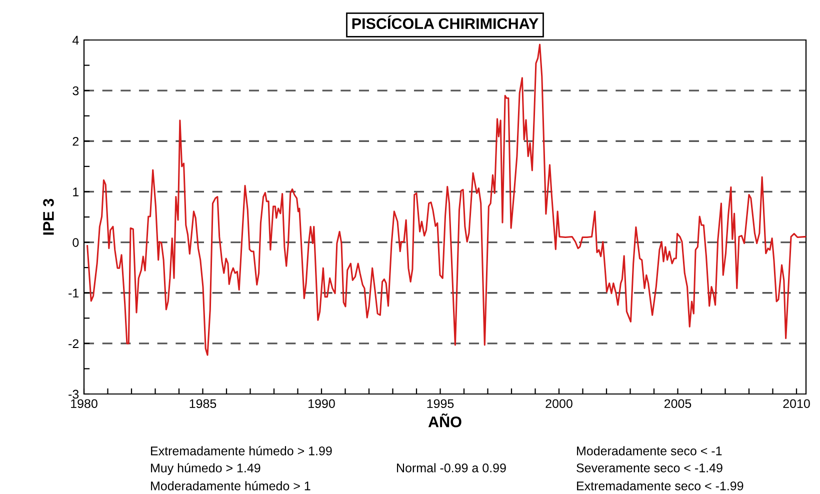 The image size is (820, 494). I want to click on x-tick-label: 2005, so click(678, 403).